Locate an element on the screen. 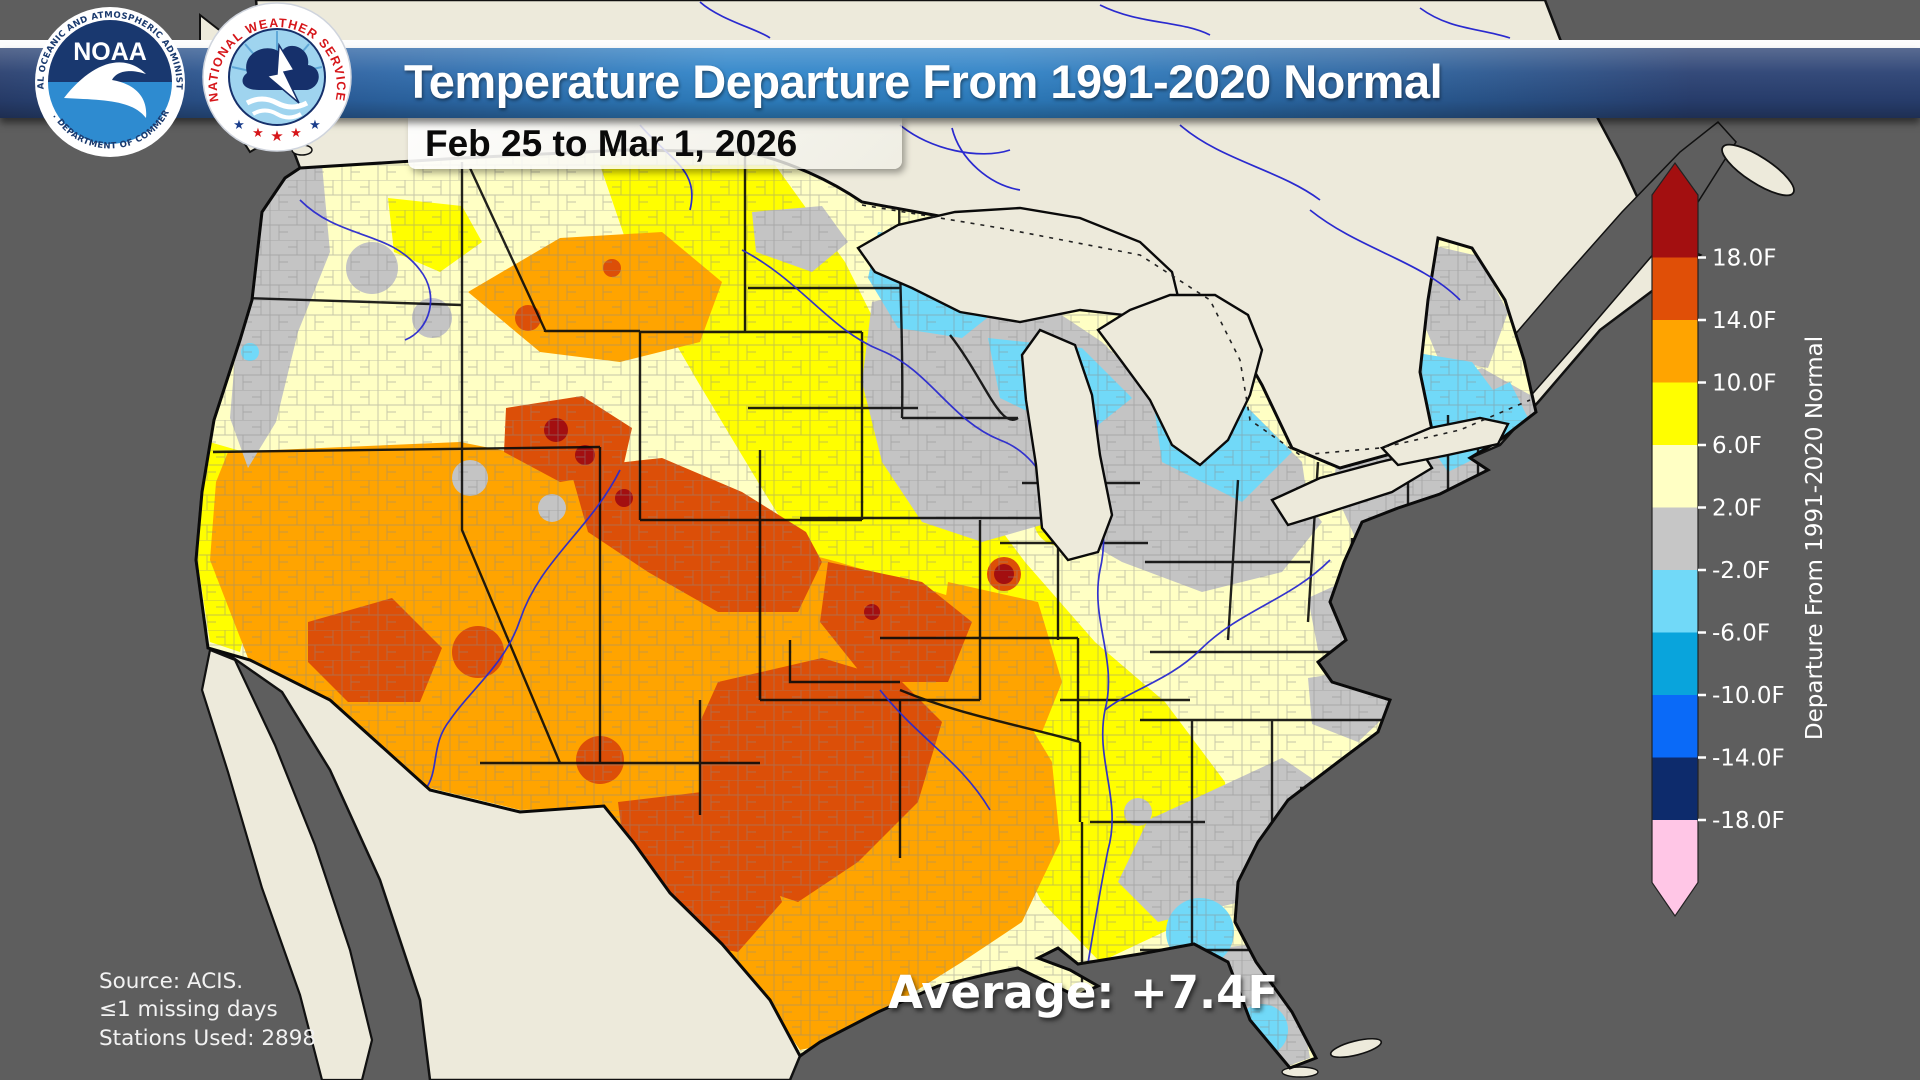  legend-tick-label: 18.0F is located at coordinates (1744, 259).